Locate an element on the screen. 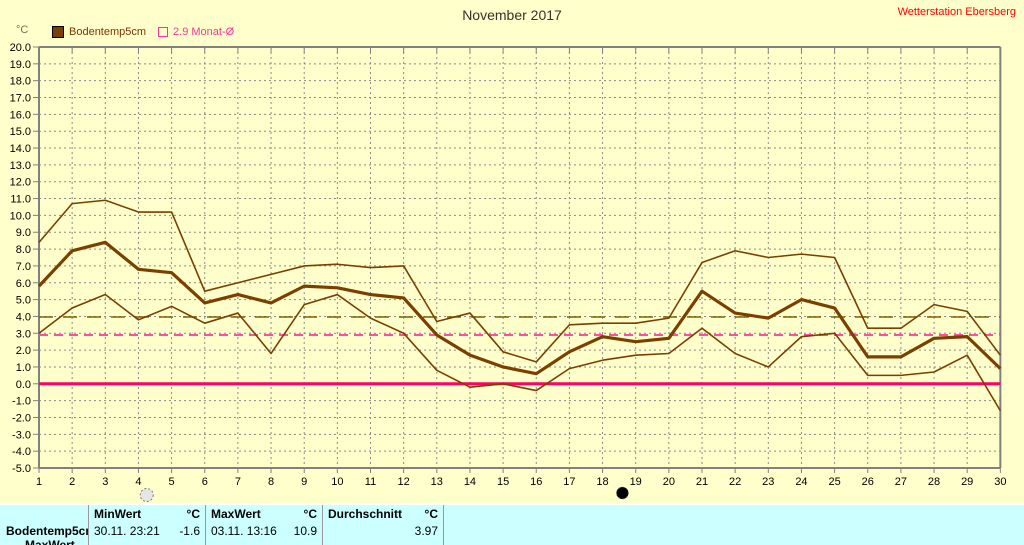  svg-text: 16 is located at coordinates (536, 482).